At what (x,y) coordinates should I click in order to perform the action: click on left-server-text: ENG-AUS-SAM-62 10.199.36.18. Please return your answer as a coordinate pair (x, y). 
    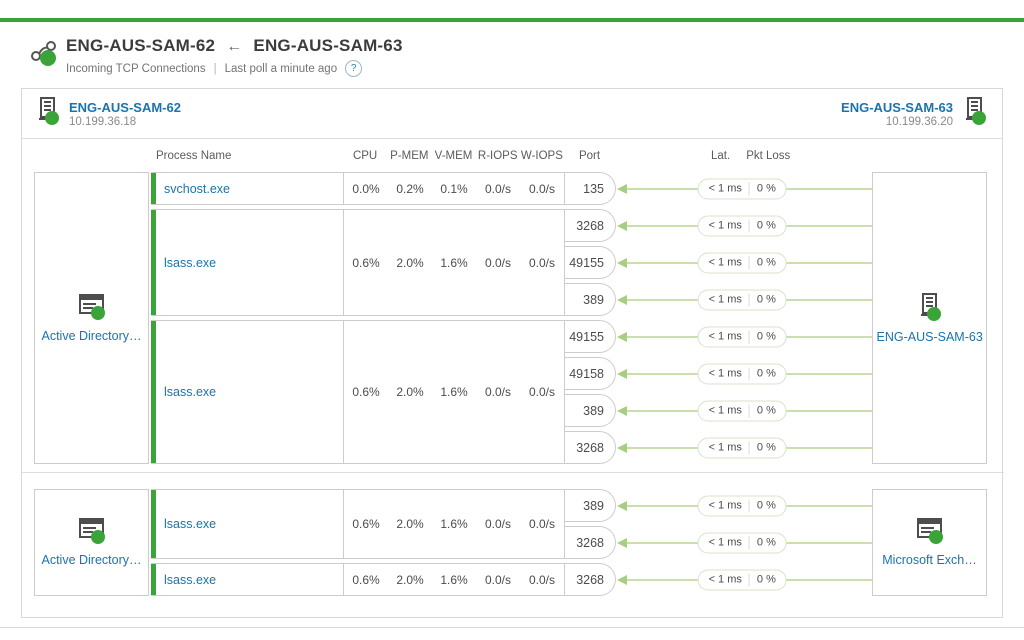
    Looking at the image, I should click on (125, 114).